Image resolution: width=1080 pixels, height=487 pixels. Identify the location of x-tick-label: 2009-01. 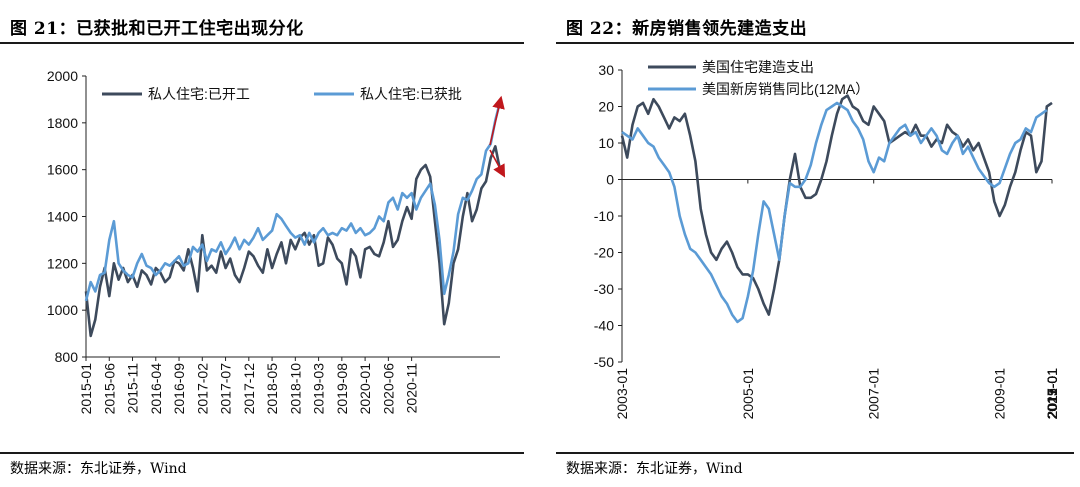
(1000, 394).